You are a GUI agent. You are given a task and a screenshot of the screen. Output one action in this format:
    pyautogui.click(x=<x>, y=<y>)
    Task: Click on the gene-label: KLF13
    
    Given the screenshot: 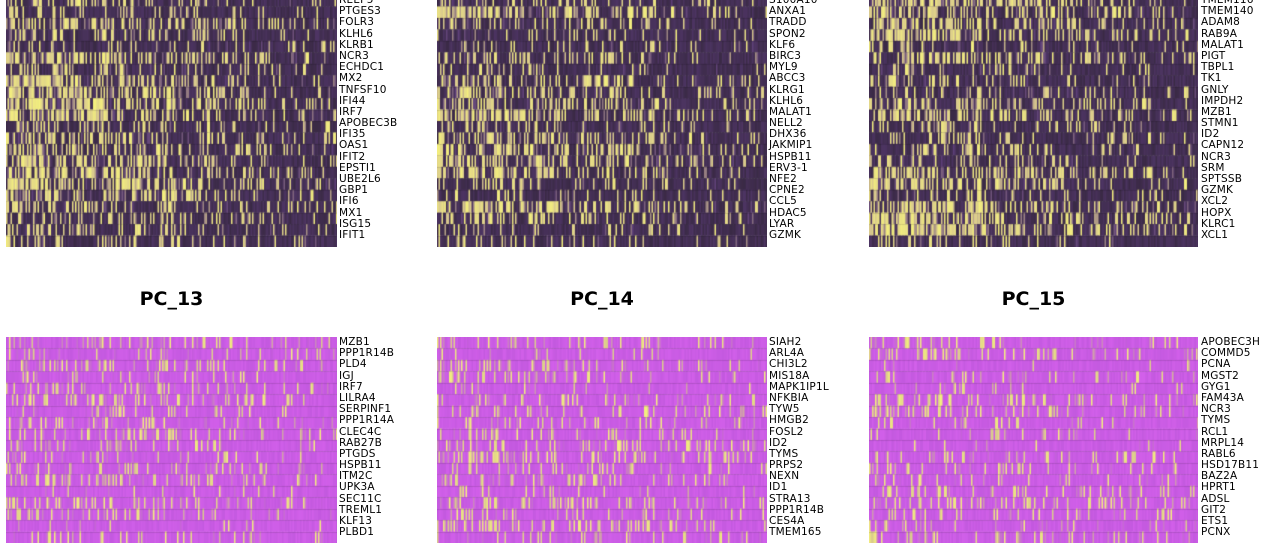 What is the action you would take?
    pyautogui.click(x=356, y=521)
    